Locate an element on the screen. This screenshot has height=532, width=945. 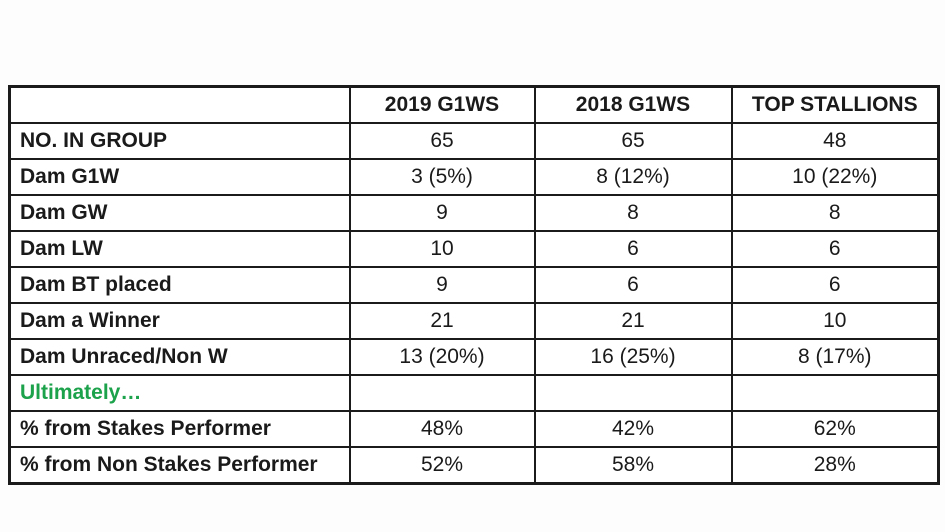
table-row: Dam G1W 3 (5%) 8 (12%) 10 (22%) is located at coordinates (474, 177).